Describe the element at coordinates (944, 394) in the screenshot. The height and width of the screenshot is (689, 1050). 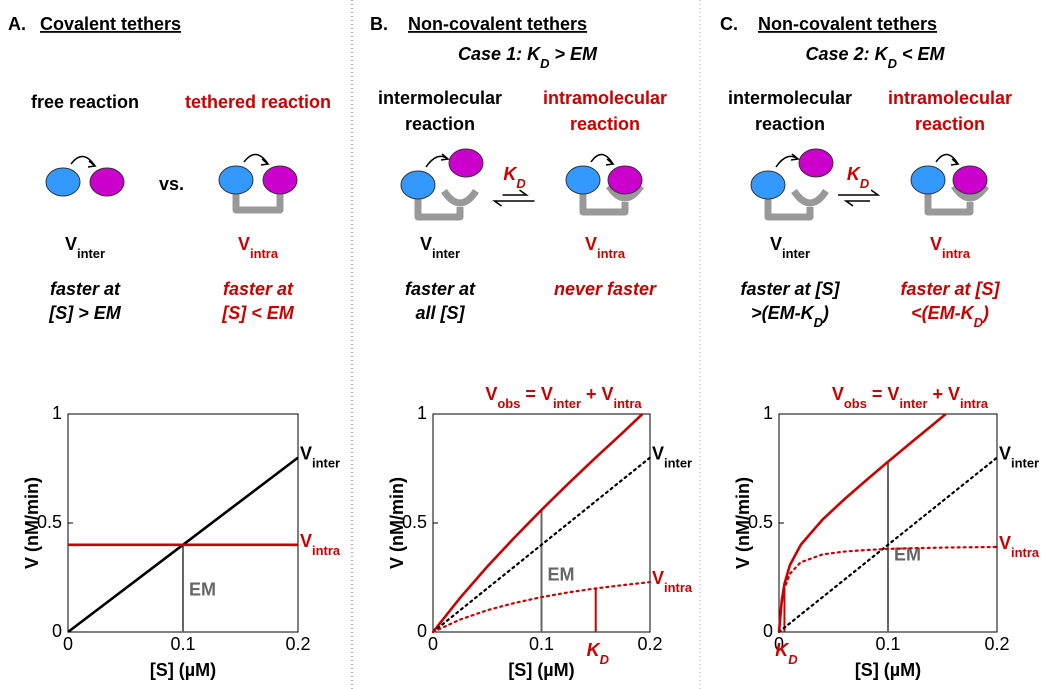
I see `text-part: + V` at that location.